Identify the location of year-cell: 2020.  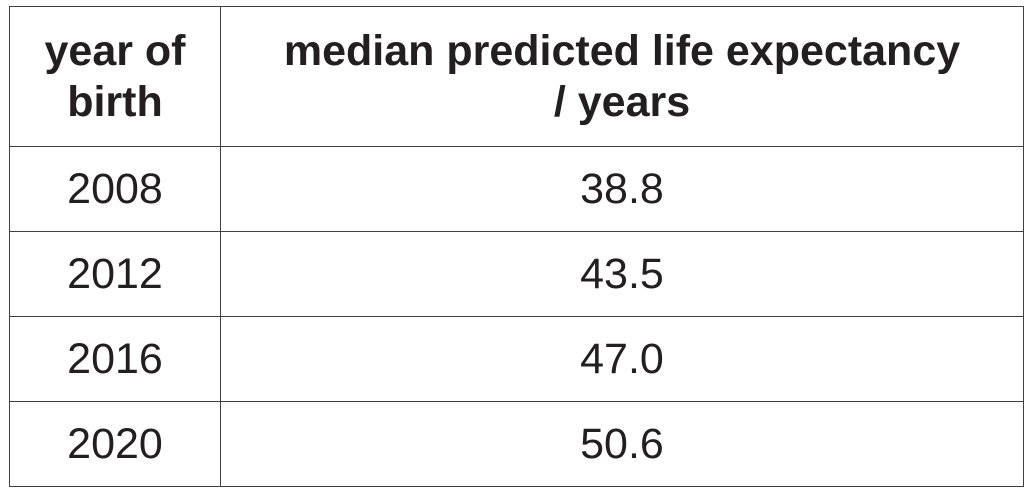
(115, 444).